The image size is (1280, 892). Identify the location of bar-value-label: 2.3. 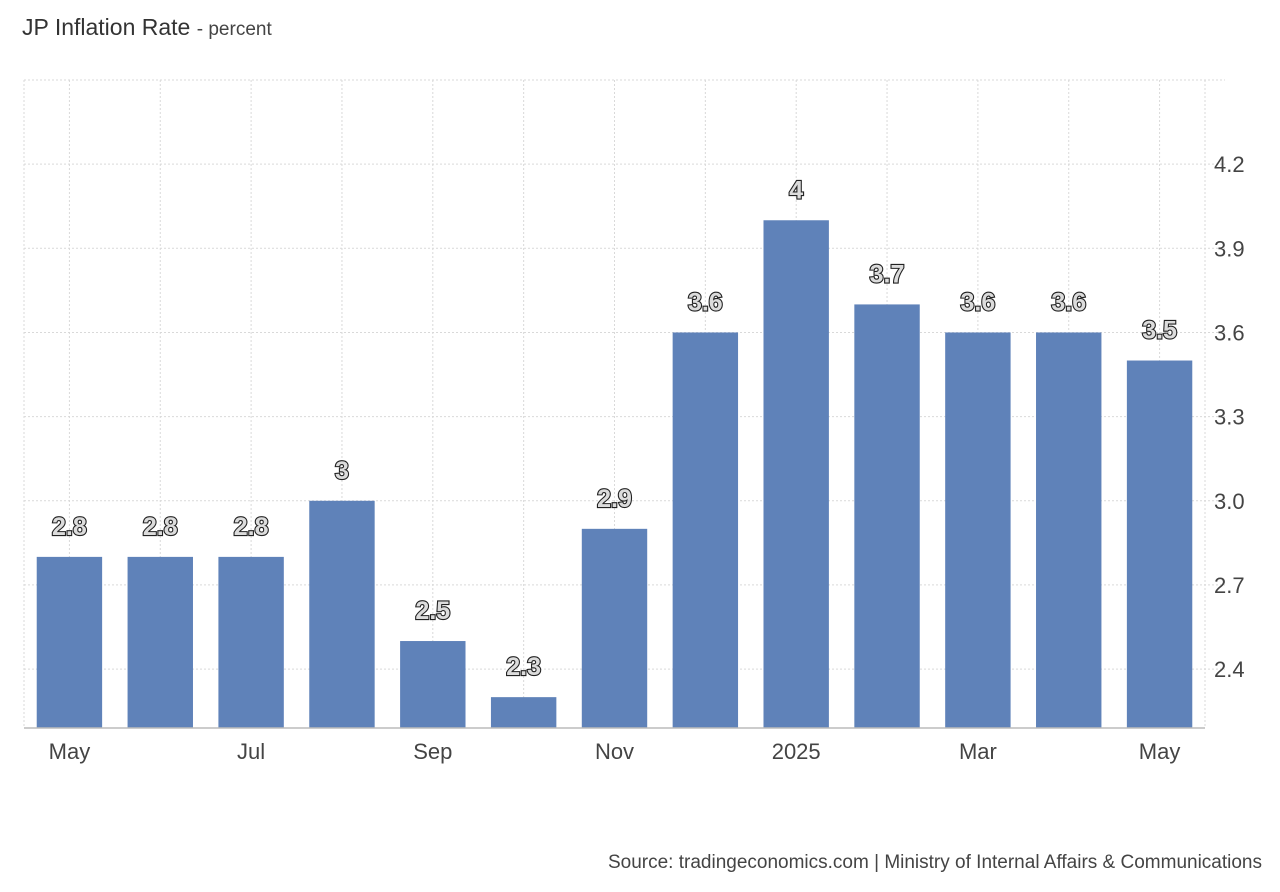
(523, 667).